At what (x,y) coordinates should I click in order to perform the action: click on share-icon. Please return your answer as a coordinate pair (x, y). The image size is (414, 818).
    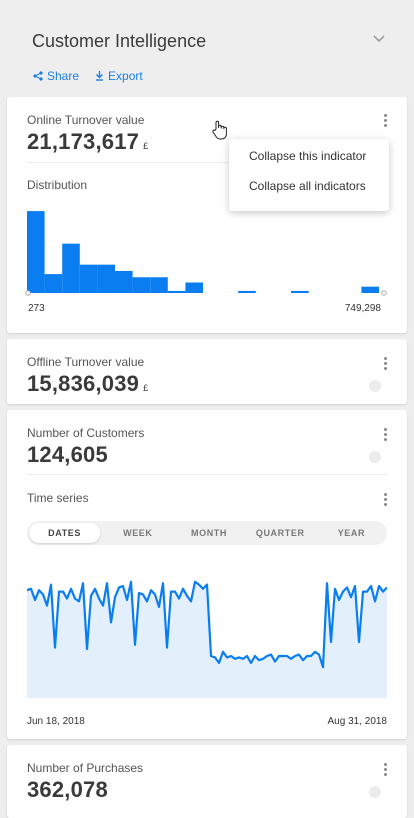
    Looking at the image, I should click on (38, 76).